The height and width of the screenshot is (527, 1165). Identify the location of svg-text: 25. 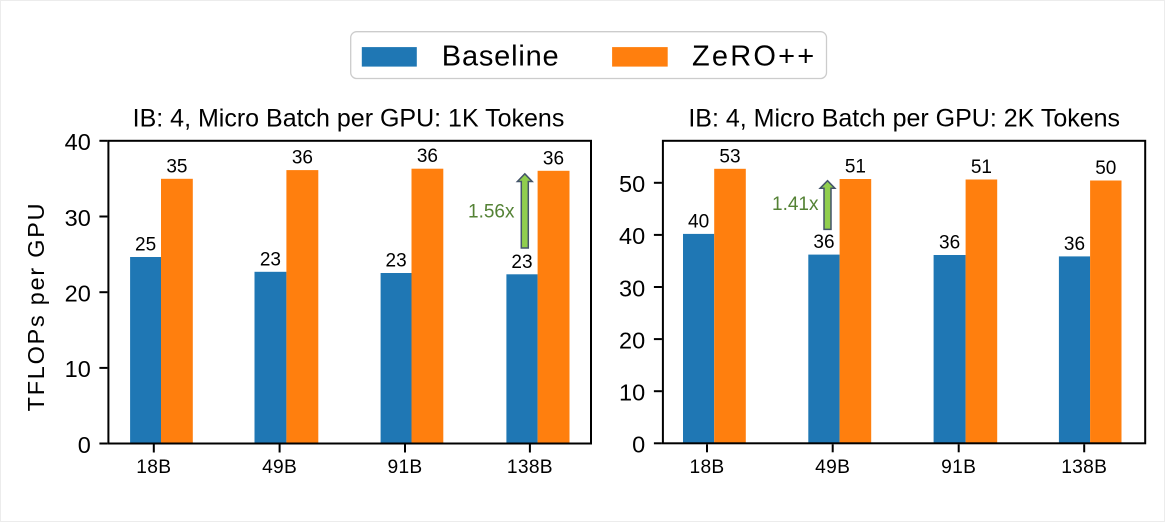
(145, 245).